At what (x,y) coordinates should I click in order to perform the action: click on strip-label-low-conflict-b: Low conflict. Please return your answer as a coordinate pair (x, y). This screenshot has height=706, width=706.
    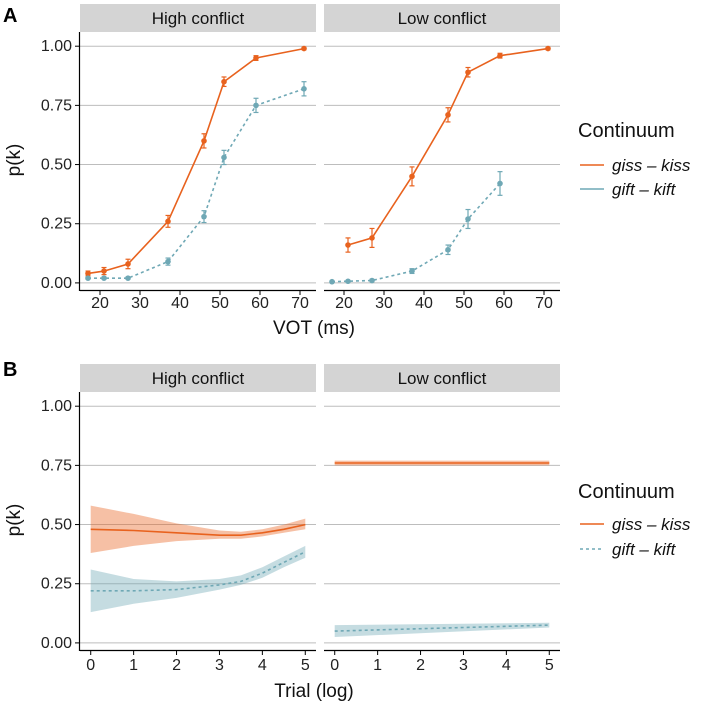
    Looking at the image, I should click on (442, 378).